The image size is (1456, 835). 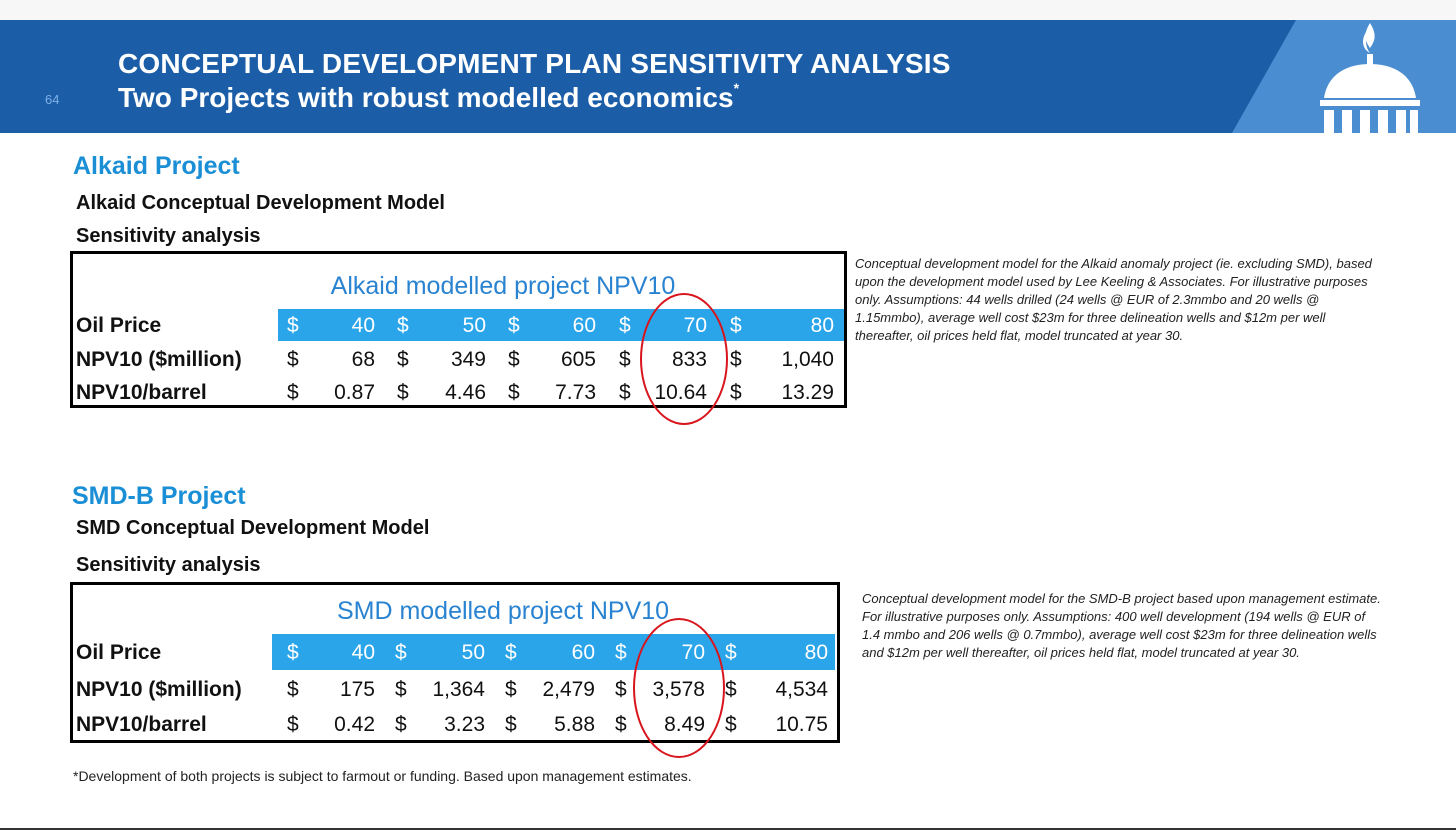 I want to click on top-strip, so click(x=728, y=10).